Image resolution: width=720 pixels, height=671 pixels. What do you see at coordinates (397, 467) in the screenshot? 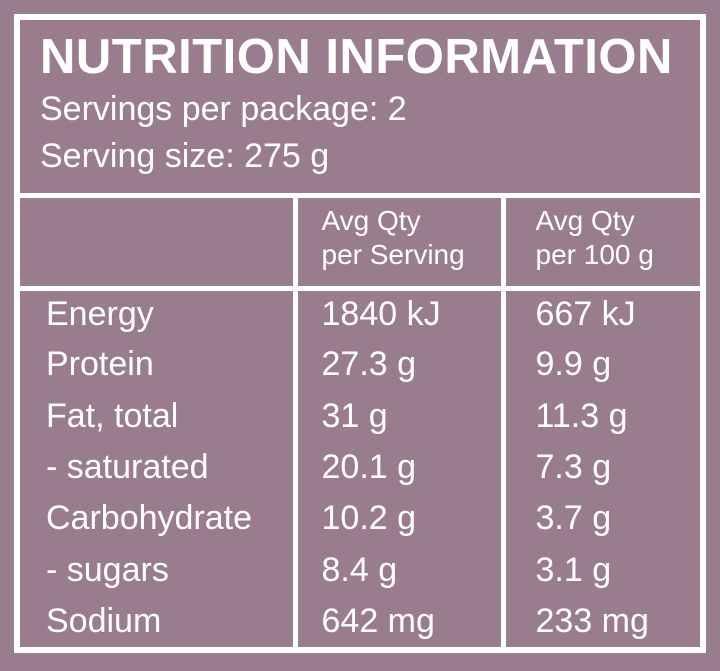
I see `value-per-serving: 20.1 g` at bounding box center [397, 467].